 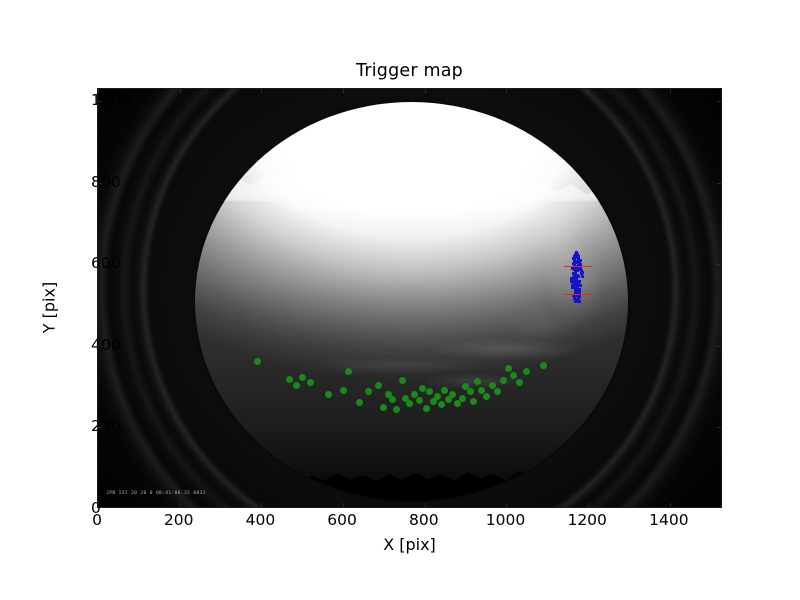 I want to click on errorbar-horizontal, so click(x=578, y=266).